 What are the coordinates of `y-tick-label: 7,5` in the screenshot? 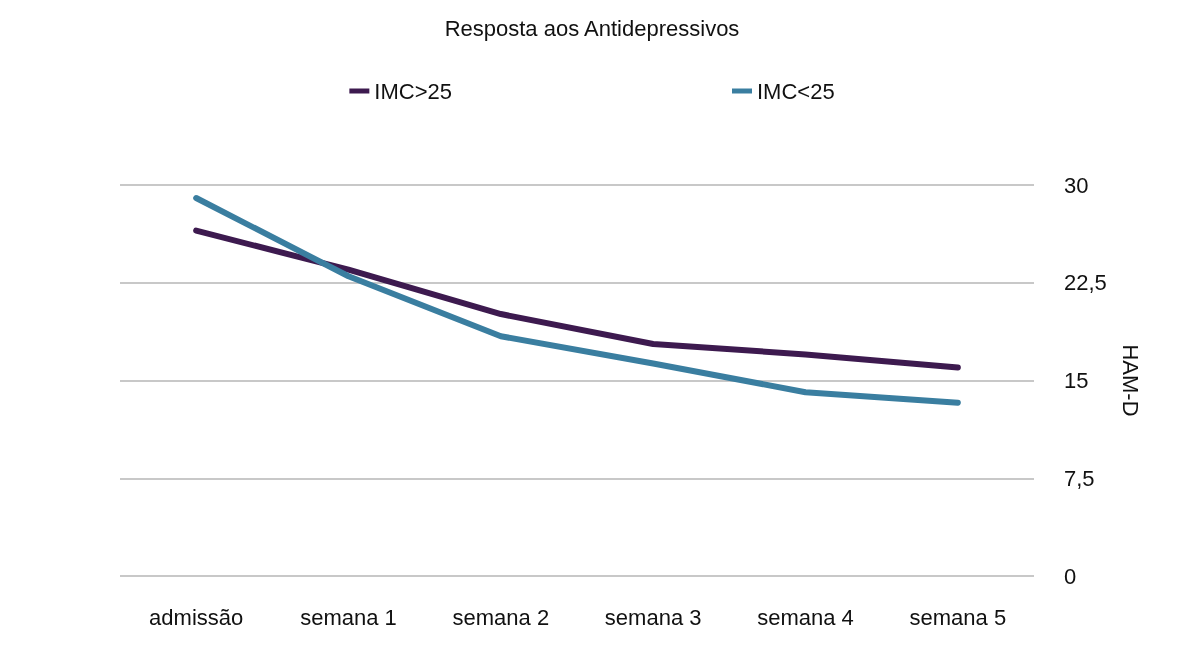 It's located at (1079, 478).